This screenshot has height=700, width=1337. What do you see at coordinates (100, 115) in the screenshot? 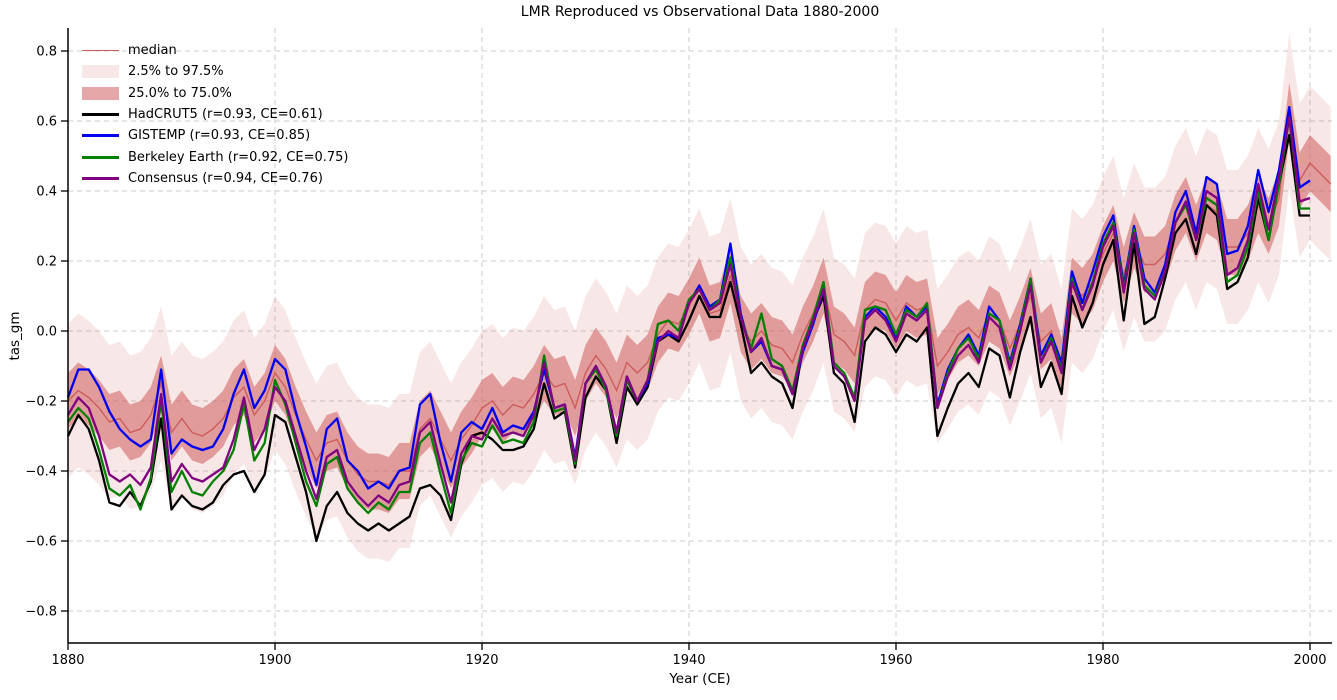
I see `hadcrut5-line-swatch` at bounding box center [100, 115].